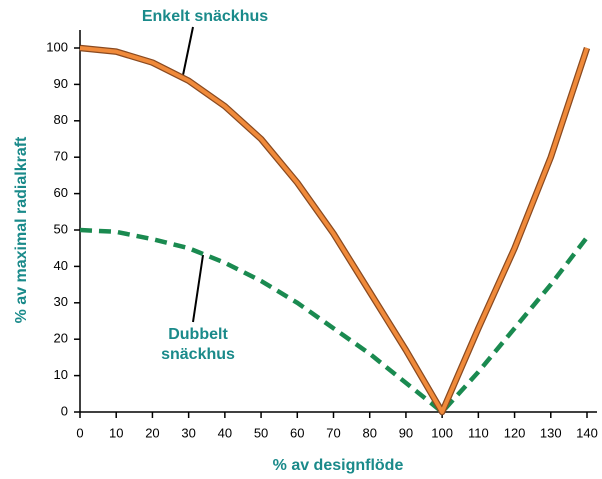 This screenshot has height=479, width=602. What do you see at coordinates (79, 432) in the screenshot?
I see `x-tick-label: 0` at bounding box center [79, 432].